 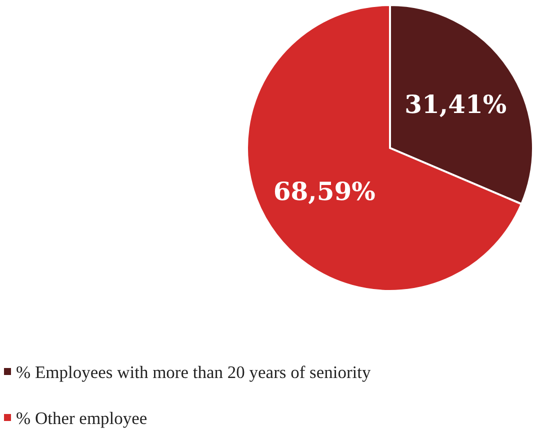 I want to click on data-label: 31,41%, so click(x=455, y=105).